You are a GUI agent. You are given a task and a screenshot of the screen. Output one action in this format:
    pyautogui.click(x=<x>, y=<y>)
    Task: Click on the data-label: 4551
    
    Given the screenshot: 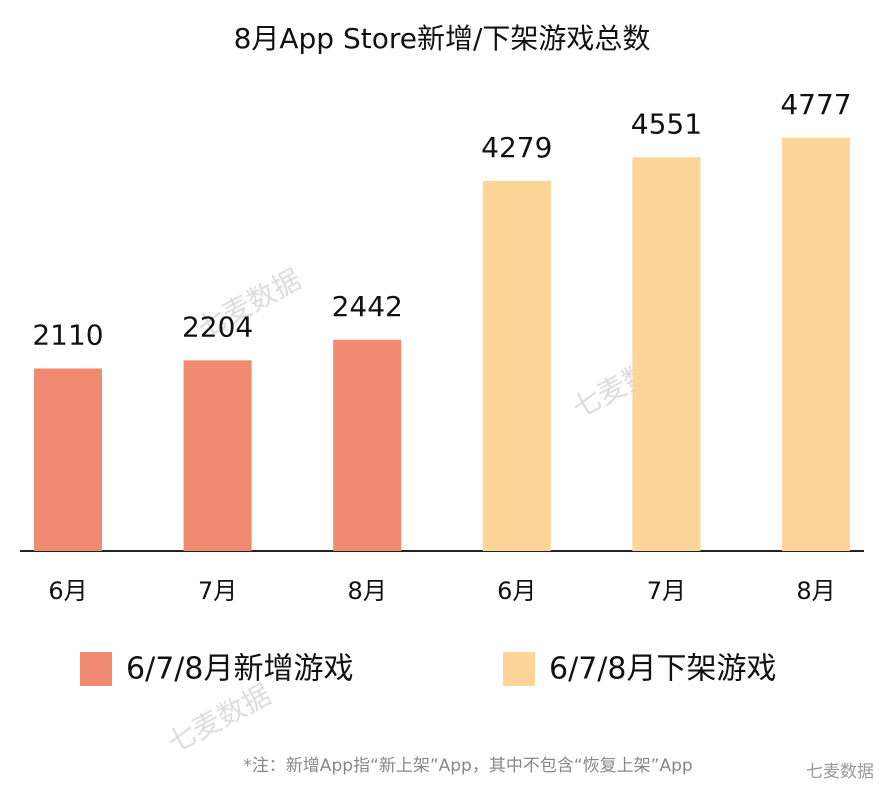 What is the action you would take?
    pyautogui.click(x=666, y=123)
    